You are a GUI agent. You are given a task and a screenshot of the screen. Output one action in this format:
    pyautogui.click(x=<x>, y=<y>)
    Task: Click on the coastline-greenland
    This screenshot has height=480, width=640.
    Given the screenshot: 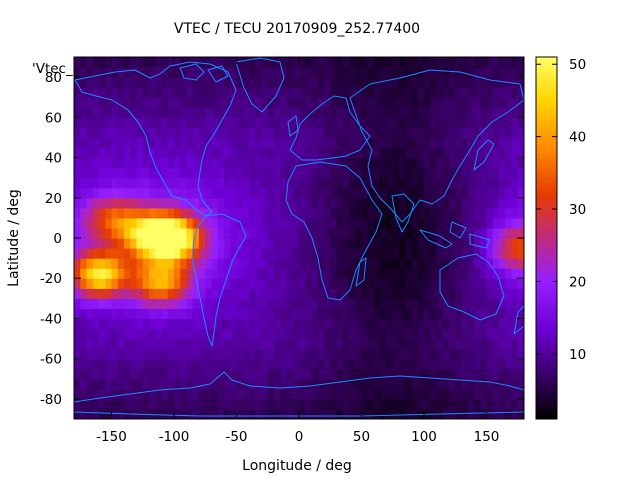 What is the action you would take?
    pyautogui.click(x=260, y=85)
    